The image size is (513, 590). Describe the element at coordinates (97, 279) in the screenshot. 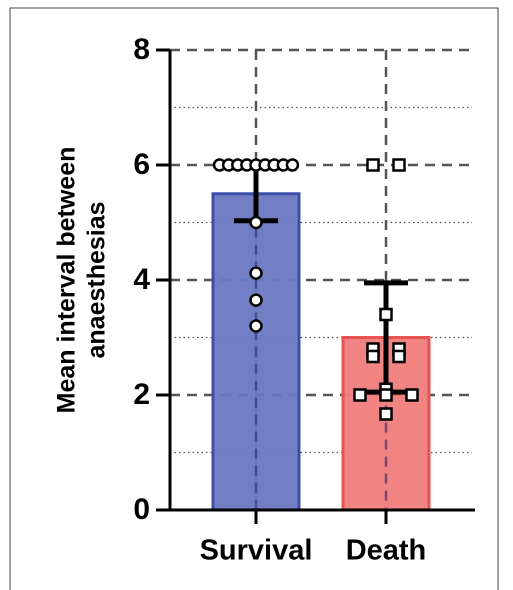

I see `y-axis-label: anaesthesias` at that location.